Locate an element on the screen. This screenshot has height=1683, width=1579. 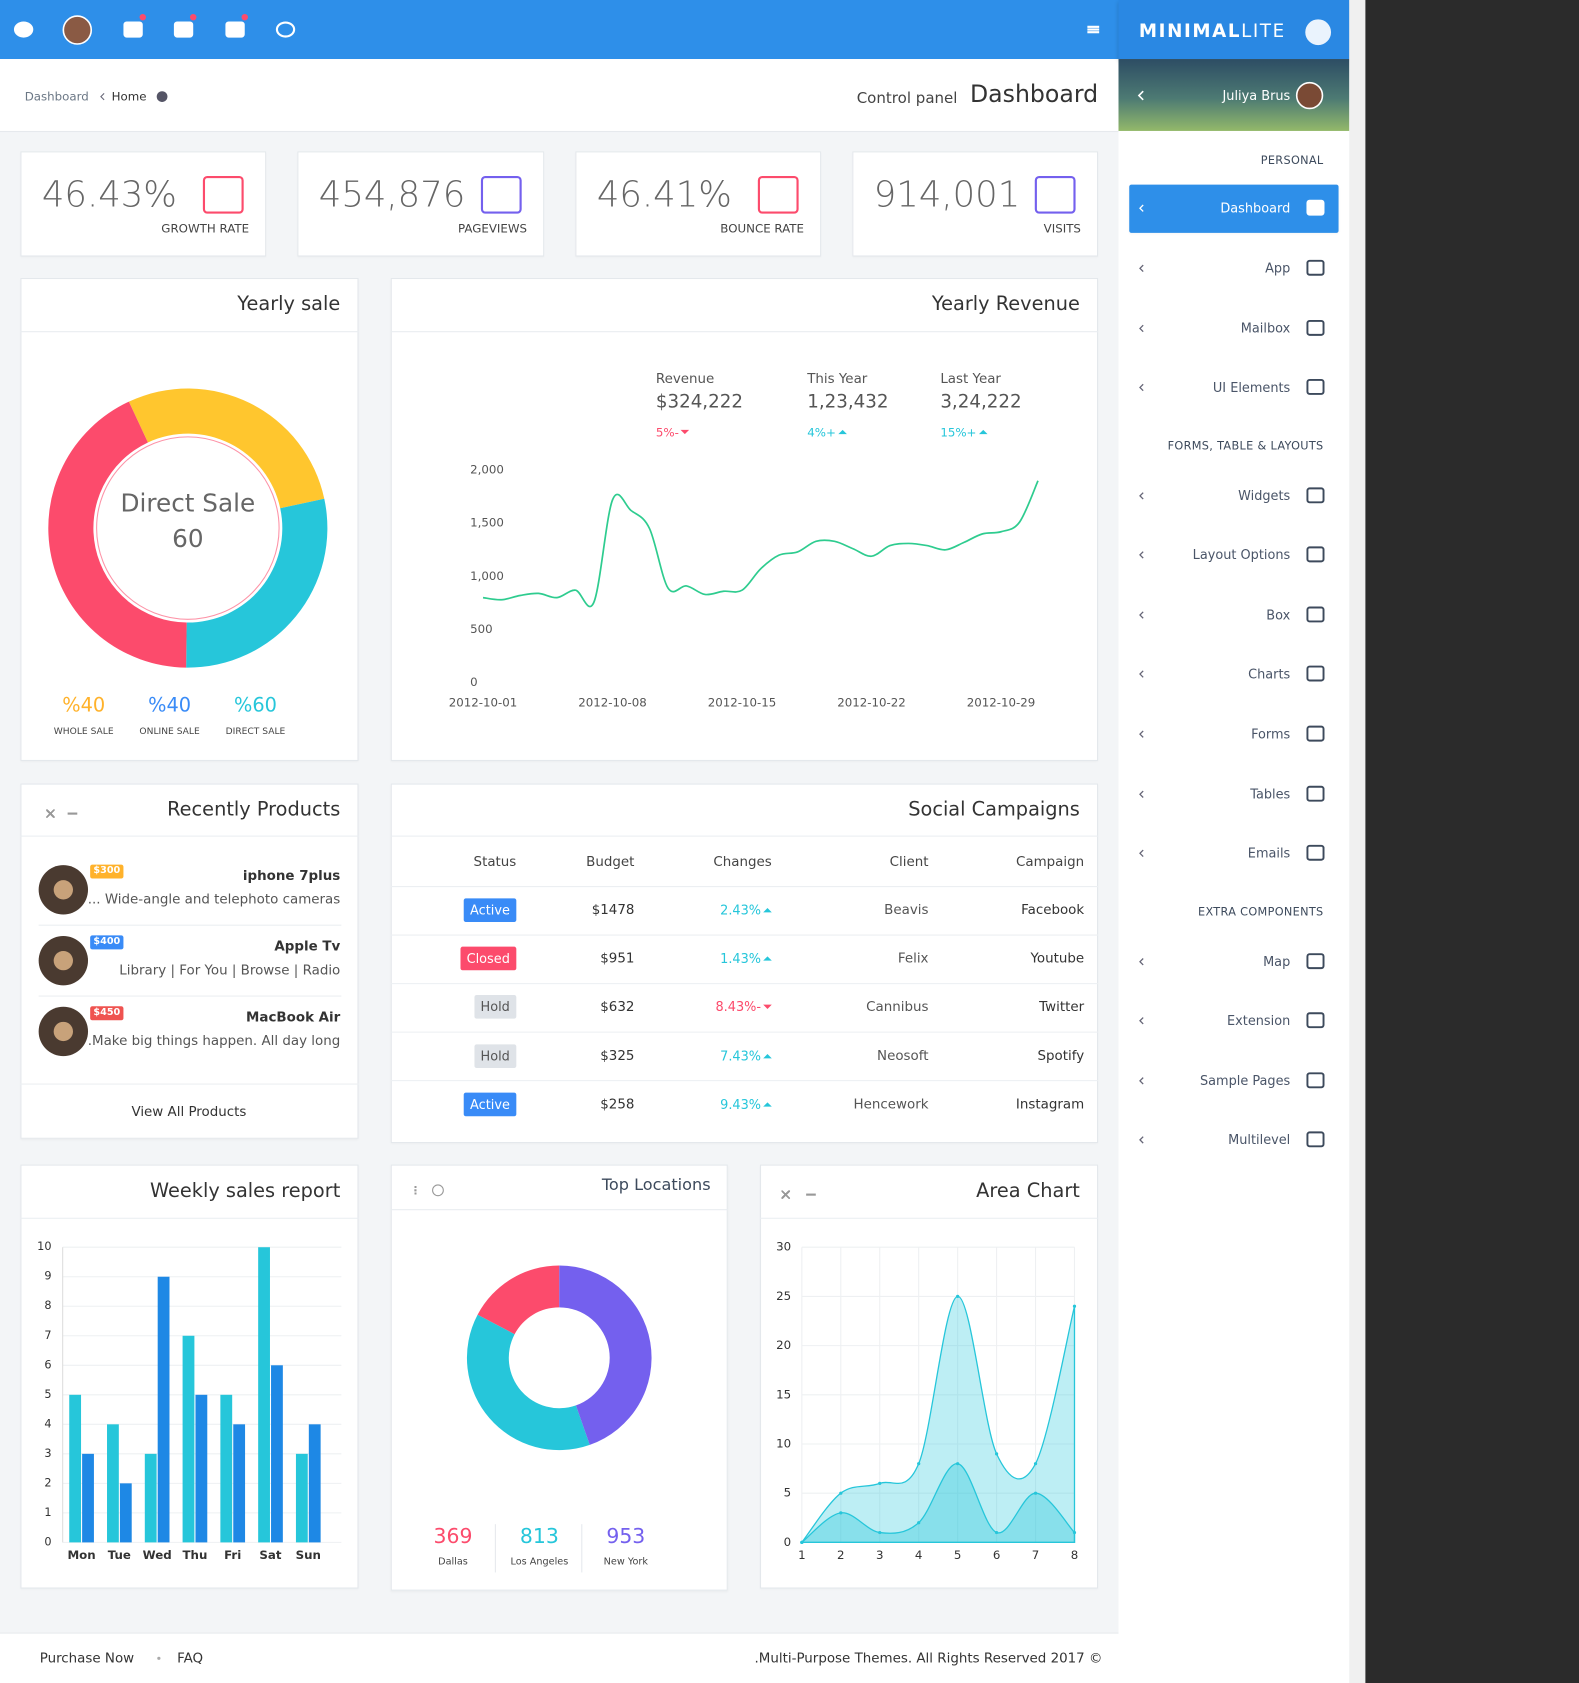
footer-link: FAQ is located at coordinates (190, 1657).